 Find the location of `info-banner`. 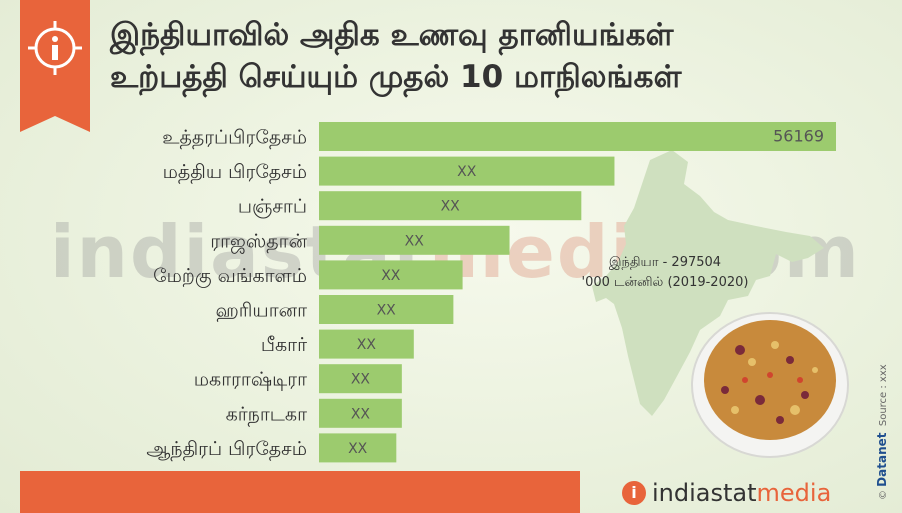

info-banner is located at coordinates (55, 66).